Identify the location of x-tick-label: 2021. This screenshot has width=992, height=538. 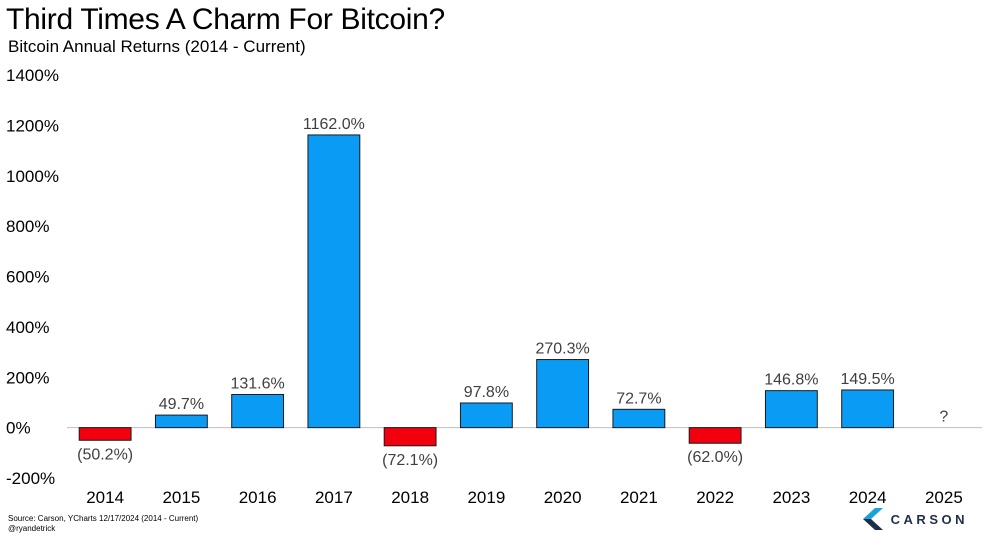
(639, 497).